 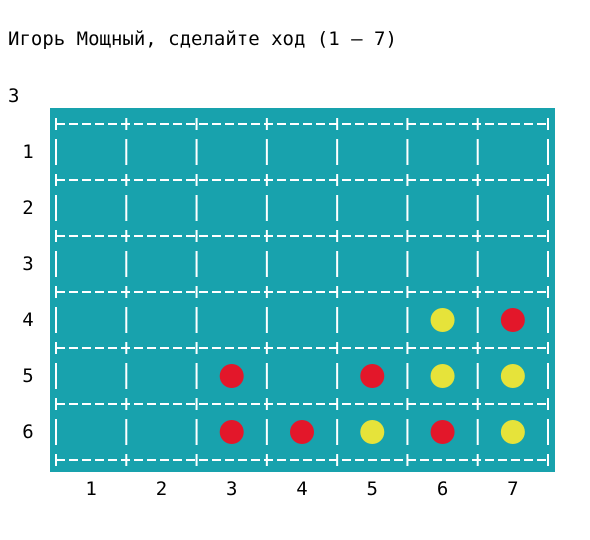 I want to click on move-prompt: Игорь Мощный, сделайте ход (1 – 7), so click(x=202, y=39).